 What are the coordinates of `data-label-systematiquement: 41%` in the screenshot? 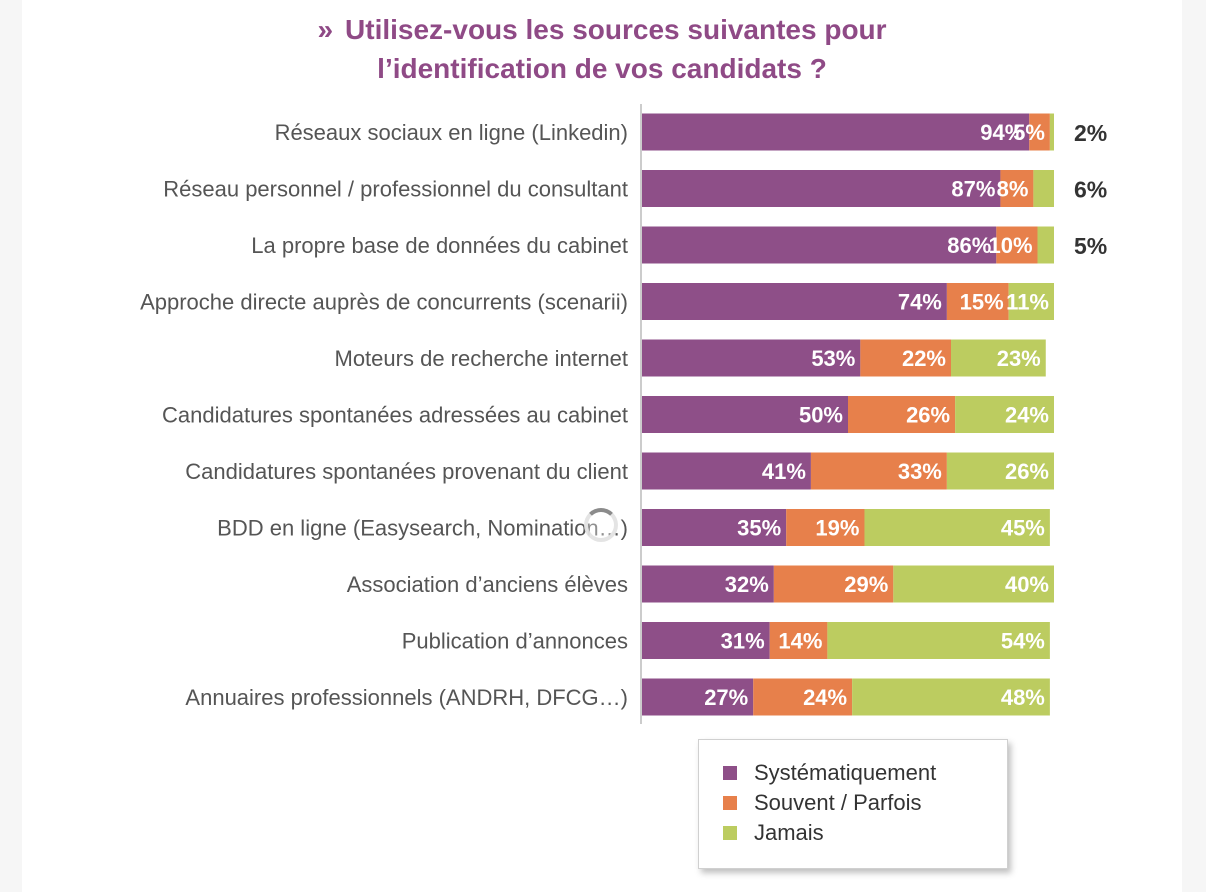 It's located at (784, 471).